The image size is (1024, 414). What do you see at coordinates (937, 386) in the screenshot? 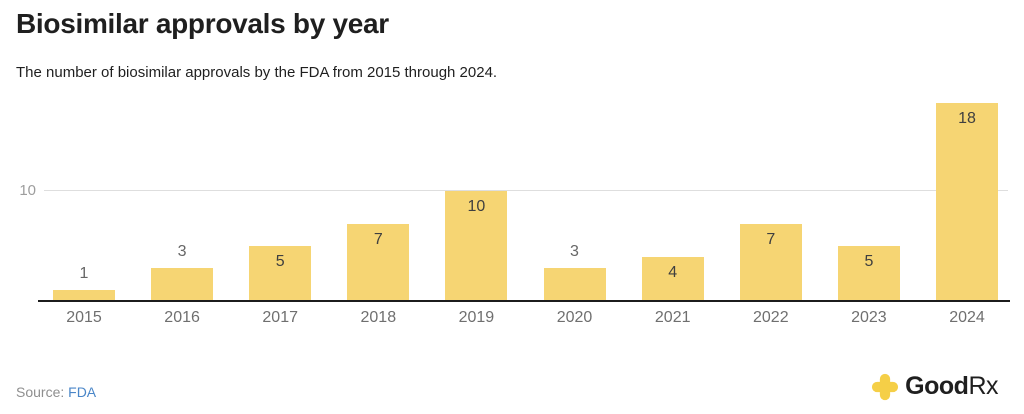
I see `goodrx-wordmark-good: Good` at bounding box center [937, 386].